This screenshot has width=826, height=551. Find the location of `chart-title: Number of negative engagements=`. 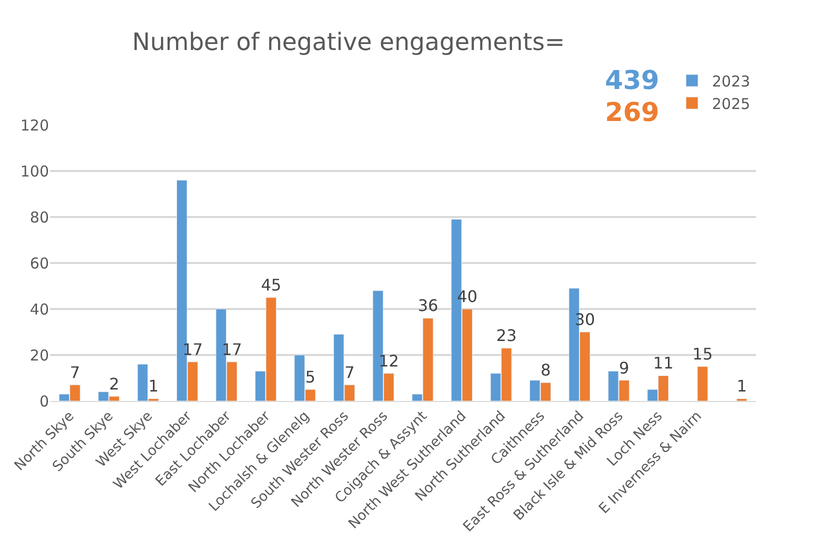

chart-title: Number of negative engagements= is located at coordinates (348, 42).